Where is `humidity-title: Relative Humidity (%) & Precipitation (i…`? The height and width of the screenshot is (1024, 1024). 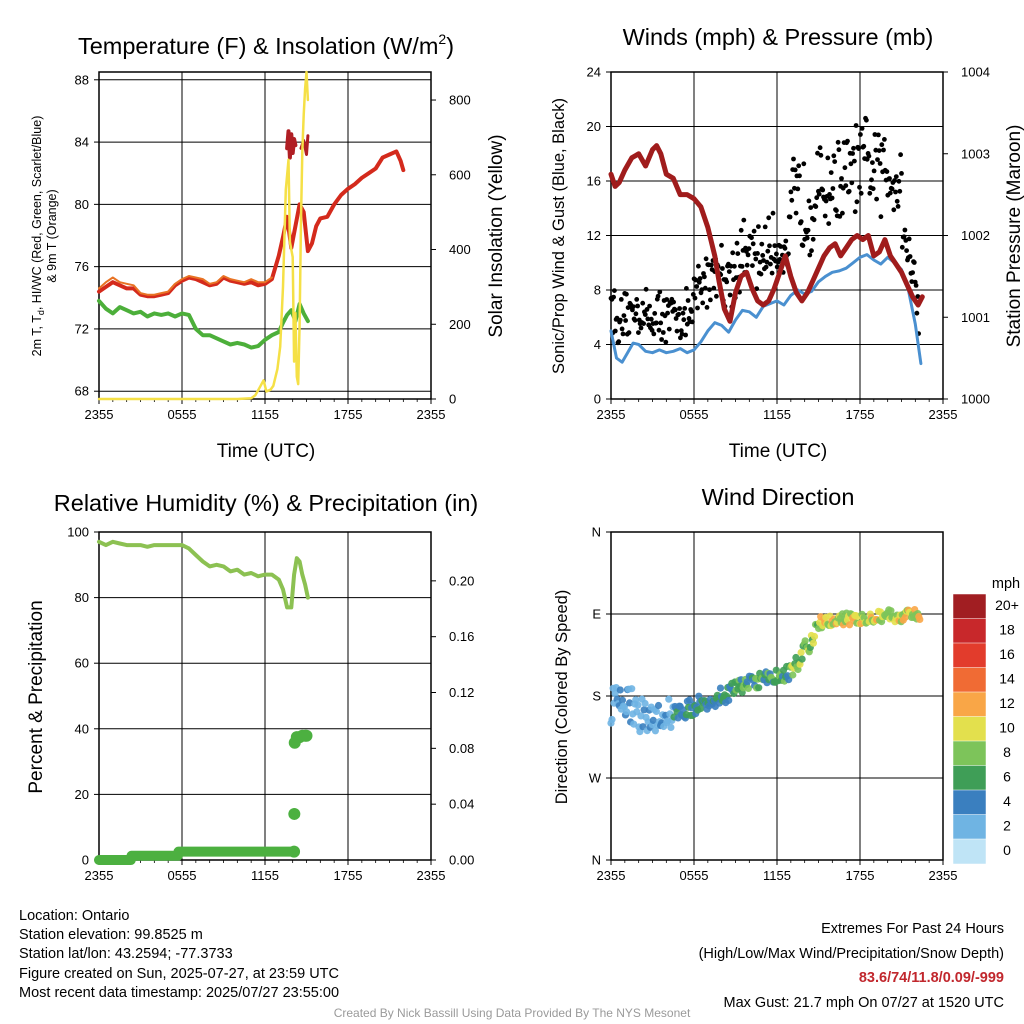
humidity-title: Relative Humidity (%) & Precipitation (i… is located at coordinates (266, 503).